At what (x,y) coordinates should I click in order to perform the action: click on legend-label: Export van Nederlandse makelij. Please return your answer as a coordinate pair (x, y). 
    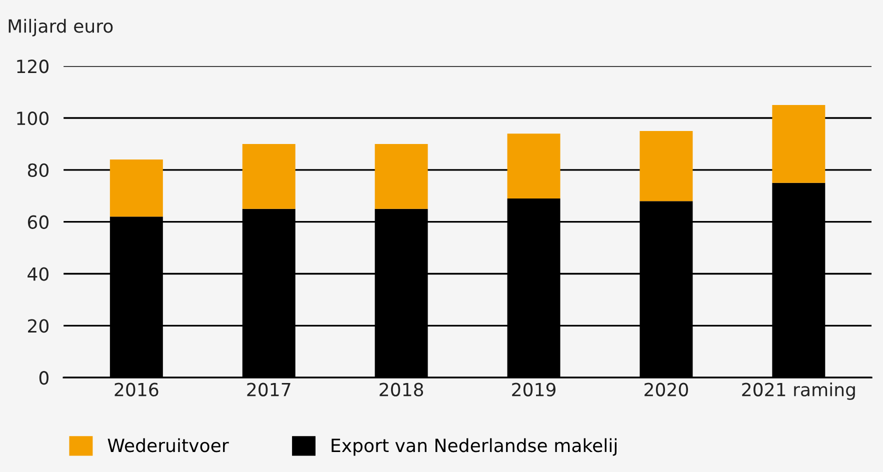
    Looking at the image, I should click on (474, 447).